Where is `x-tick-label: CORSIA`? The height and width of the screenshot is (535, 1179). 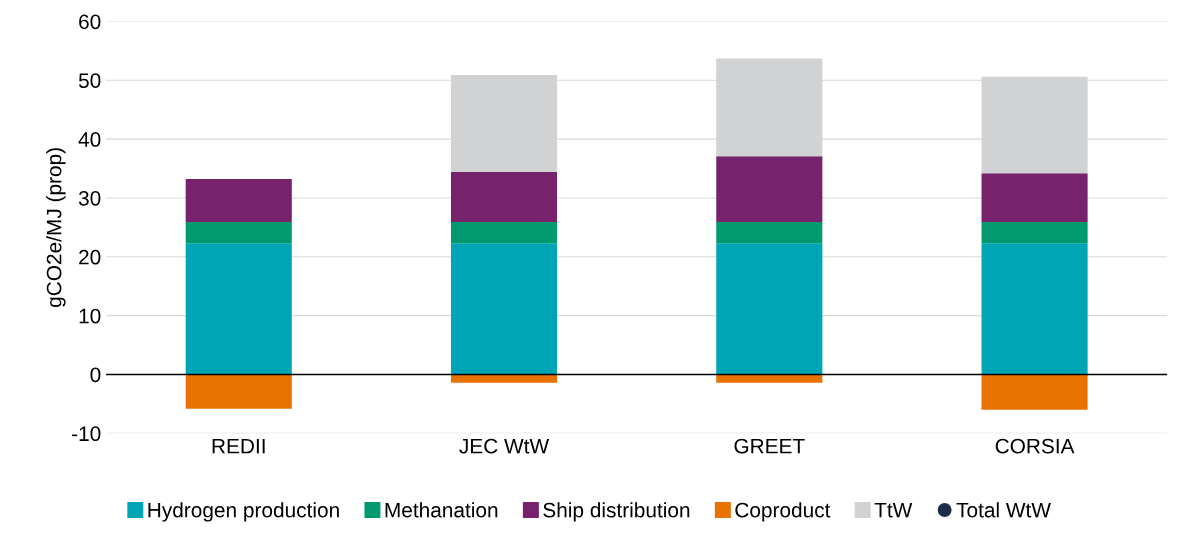 x-tick-label: CORSIA is located at coordinates (1035, 446).